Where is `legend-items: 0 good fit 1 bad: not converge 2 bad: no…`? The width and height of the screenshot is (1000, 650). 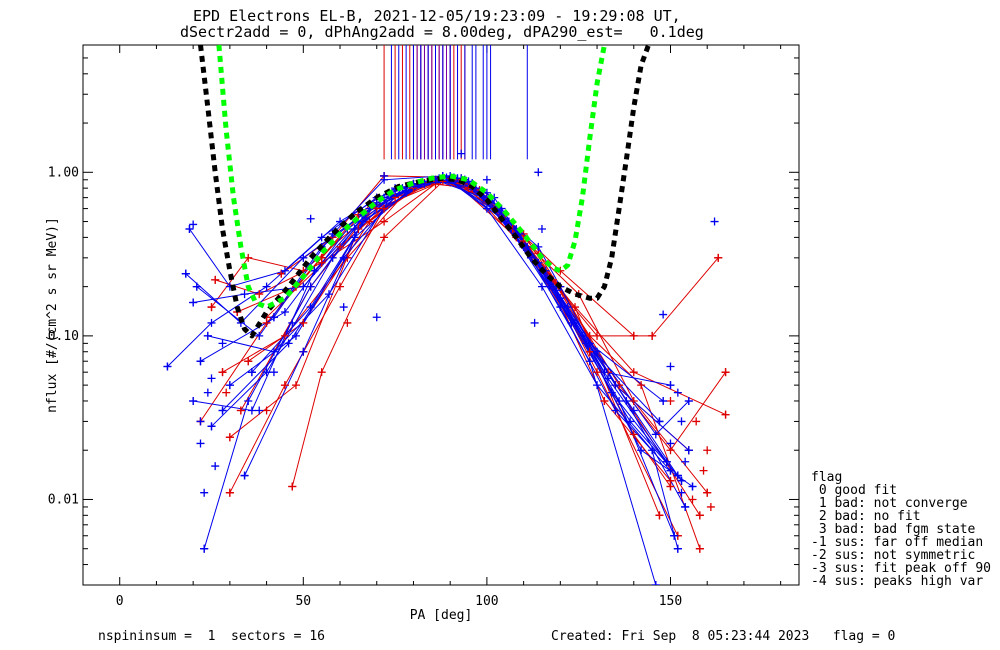
legend-items: 0 good fit 1 bad: not converge 2 bad: no… is located at coordinates (901, 536).